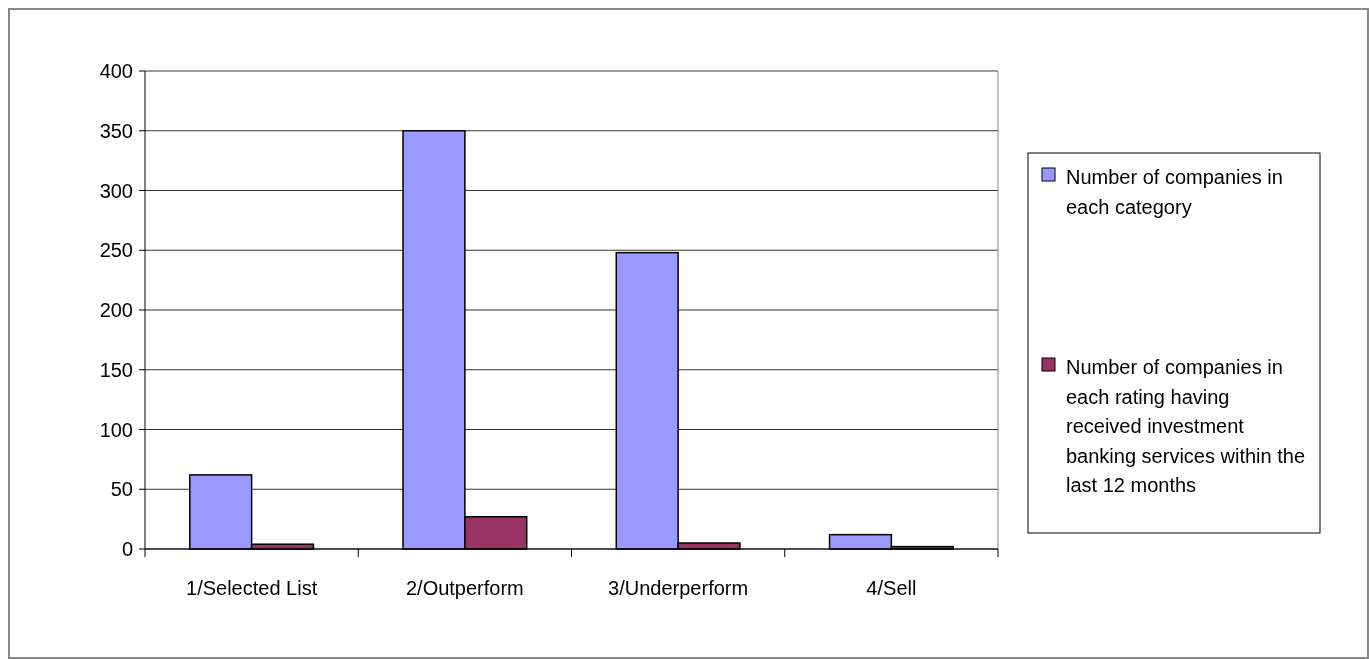 The width and height of the screenshot is (1369, 659). I want to click on y-tick-label: 250, so click(116, 250).